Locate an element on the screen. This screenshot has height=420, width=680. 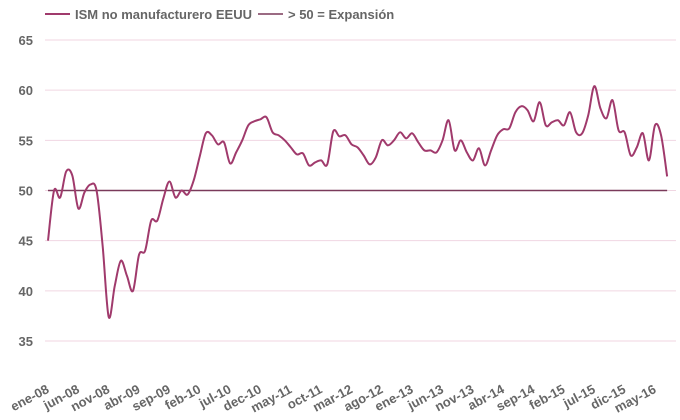
legend-item-ism: ISM no manufacturero EEUU is located at coordinates (148, 14).